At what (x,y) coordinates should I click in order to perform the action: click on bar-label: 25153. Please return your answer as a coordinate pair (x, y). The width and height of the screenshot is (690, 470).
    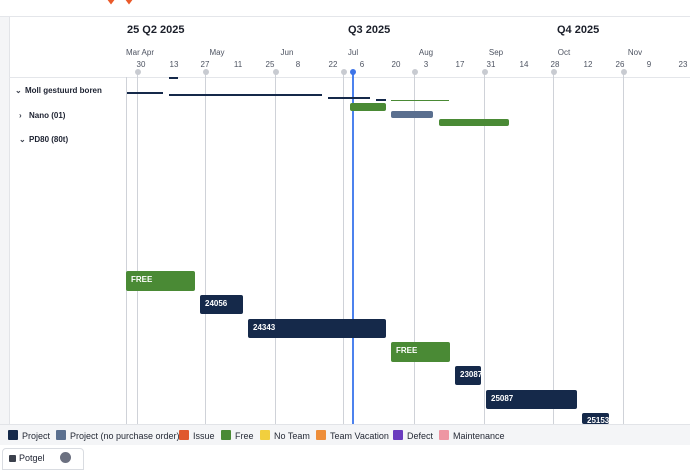
    Looking at the image, I should click on (598, 420).